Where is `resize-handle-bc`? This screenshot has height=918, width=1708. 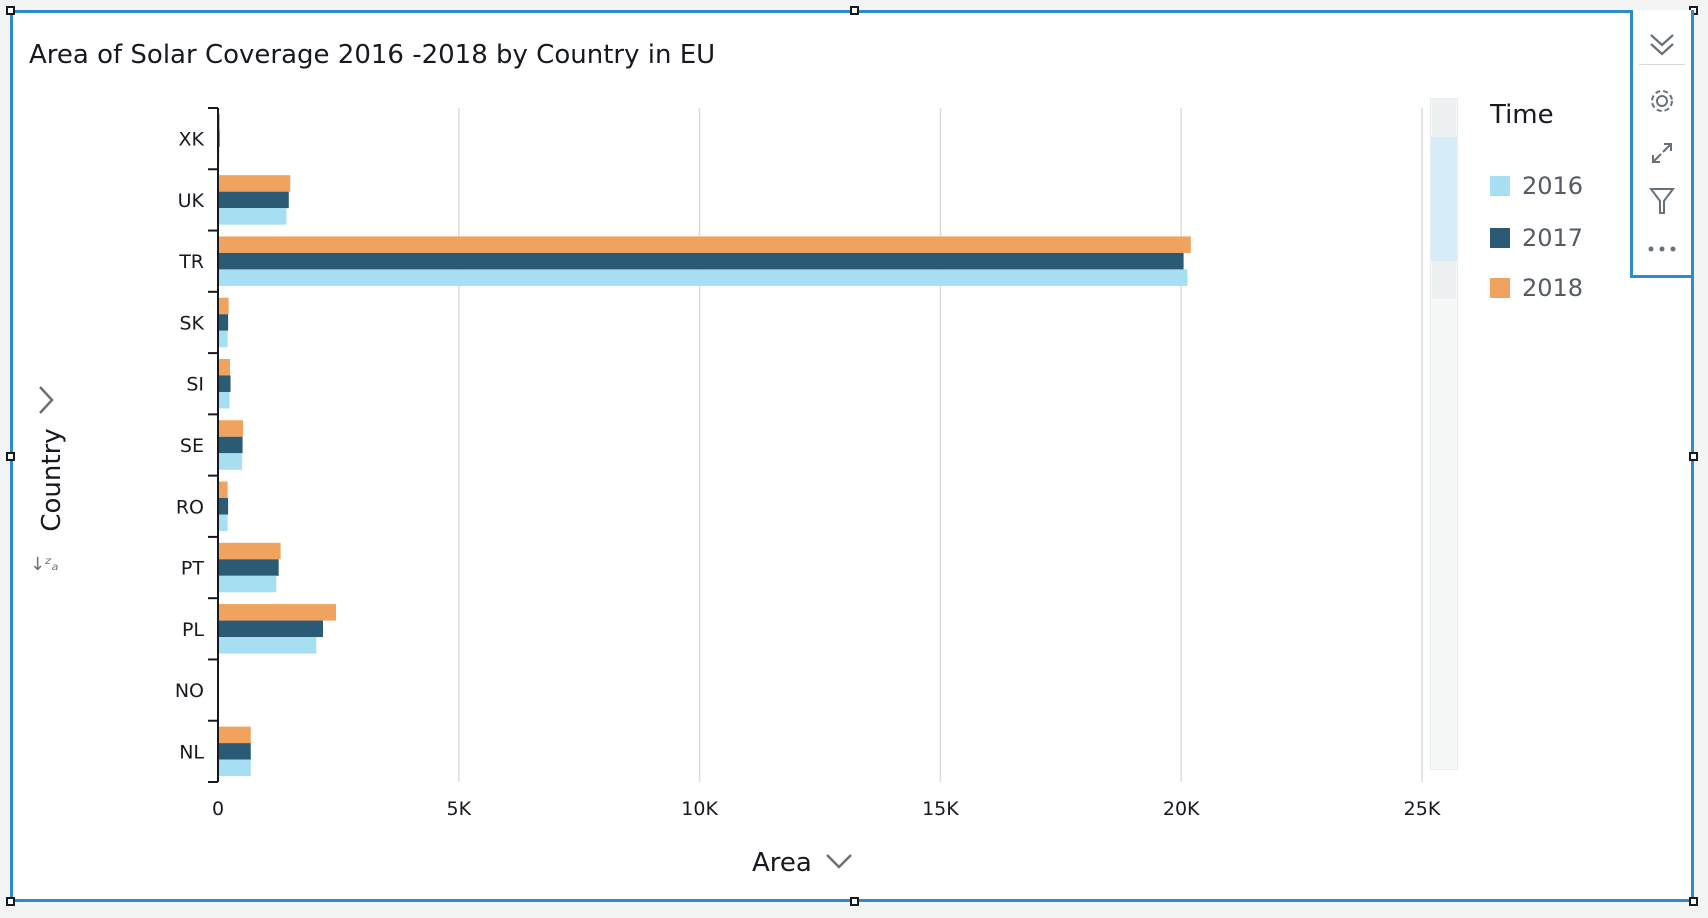
resize-handle-bc is located at coordinates (854, 901).